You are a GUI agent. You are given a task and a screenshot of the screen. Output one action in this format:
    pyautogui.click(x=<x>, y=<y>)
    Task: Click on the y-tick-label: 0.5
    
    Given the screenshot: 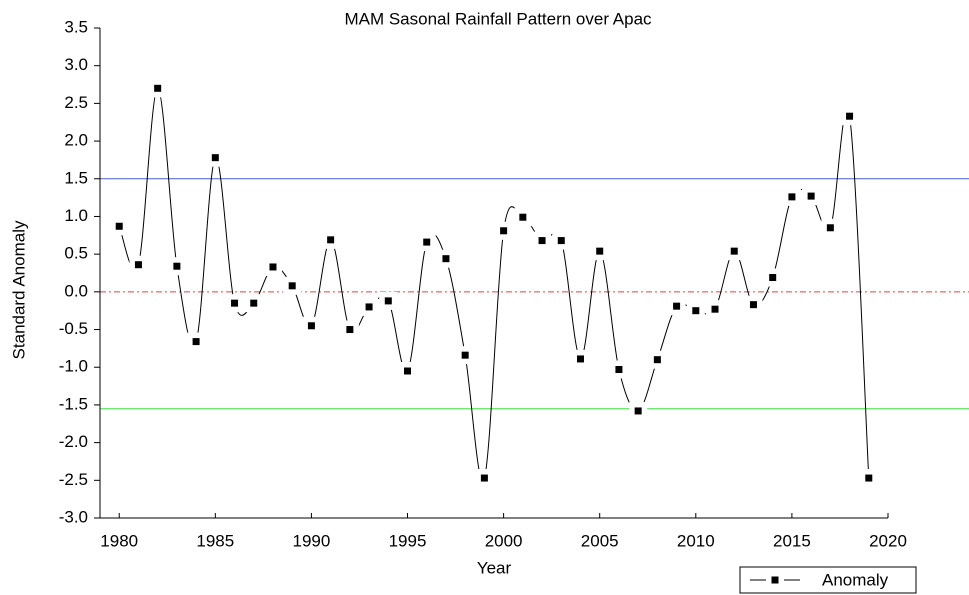 What is the action you would take?
    pyautogui.click(x=76, y=253)
    